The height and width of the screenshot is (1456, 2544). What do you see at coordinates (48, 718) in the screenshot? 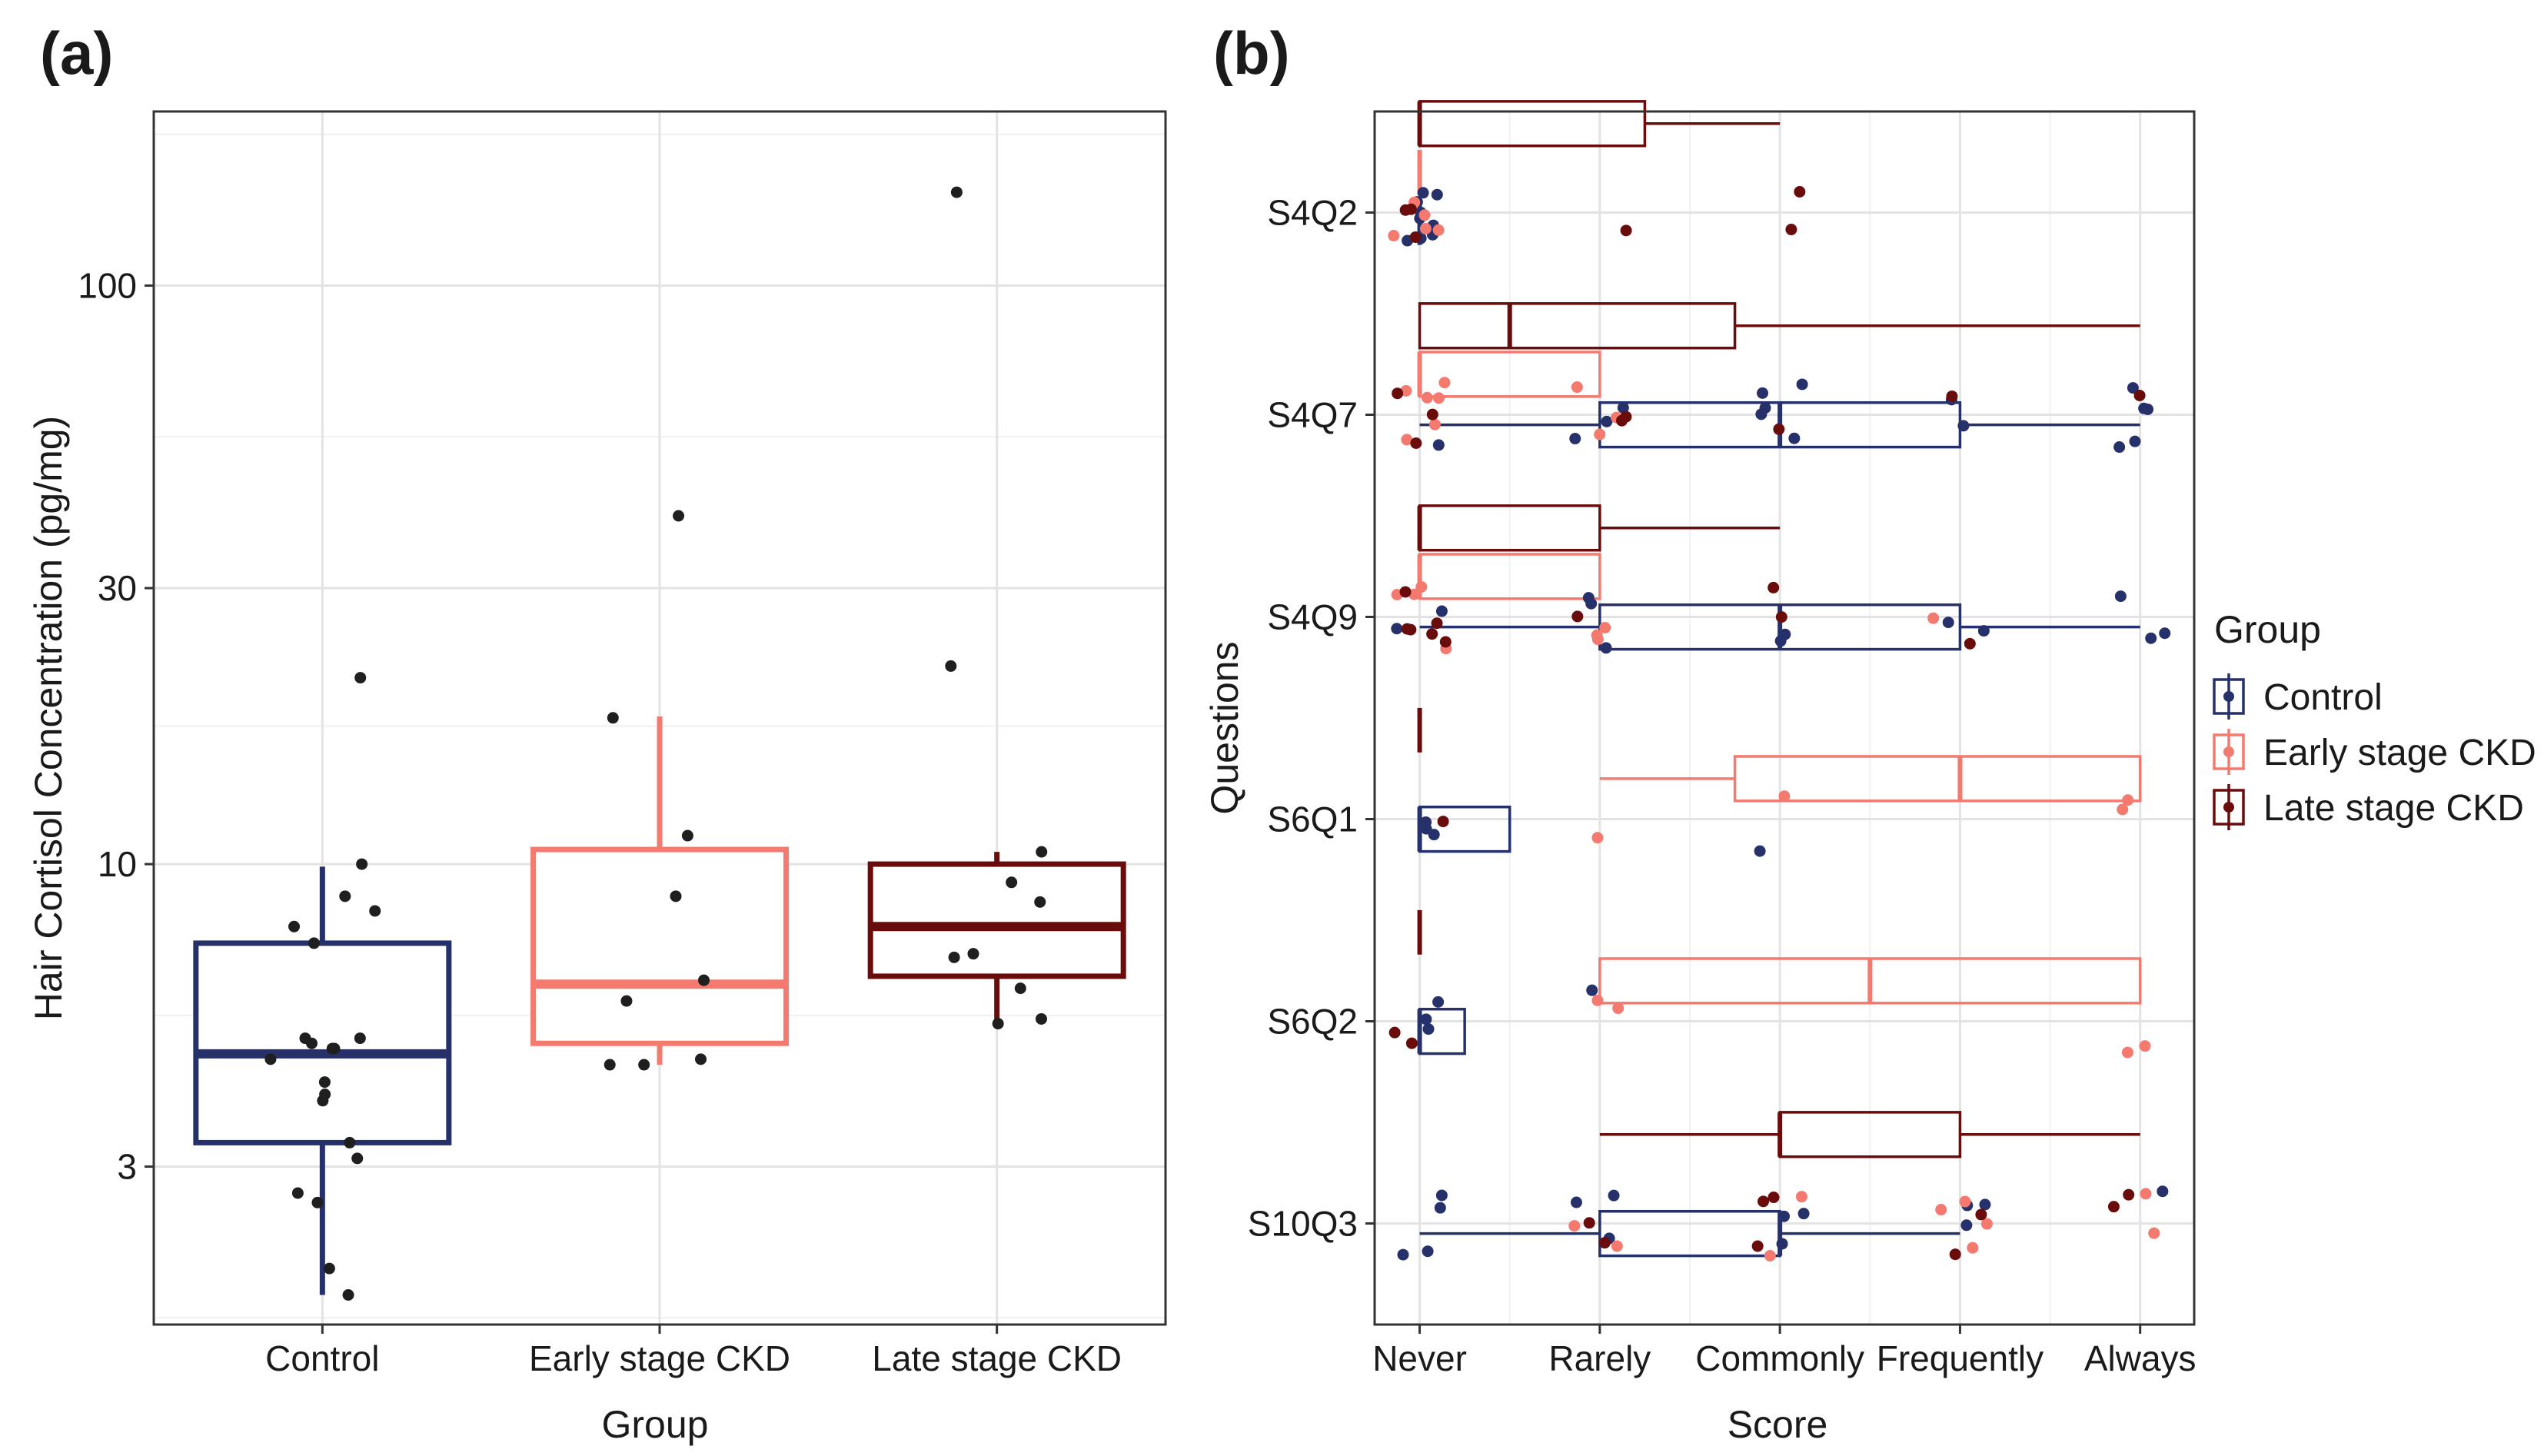
I see `panel-a-y-axis-title: Hair Cortisol Concentration (pg/mg)` at bounding box center [48, 718].